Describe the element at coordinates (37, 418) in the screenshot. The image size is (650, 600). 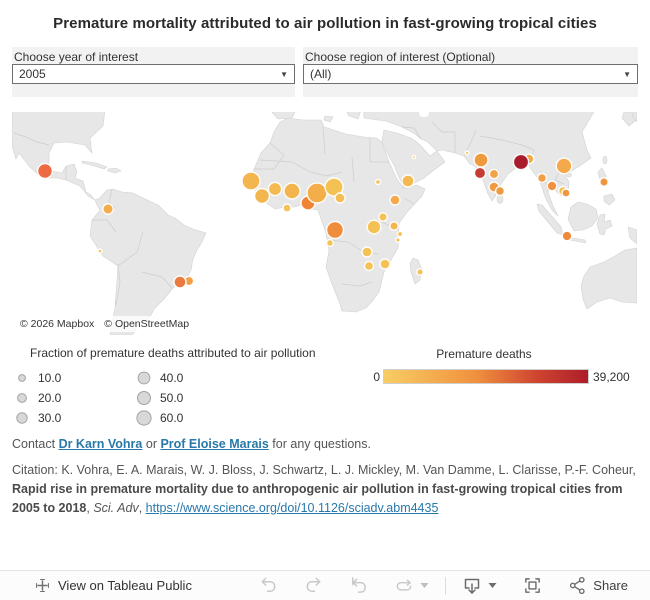
I see `size-legend-item: 30.0` at that location.